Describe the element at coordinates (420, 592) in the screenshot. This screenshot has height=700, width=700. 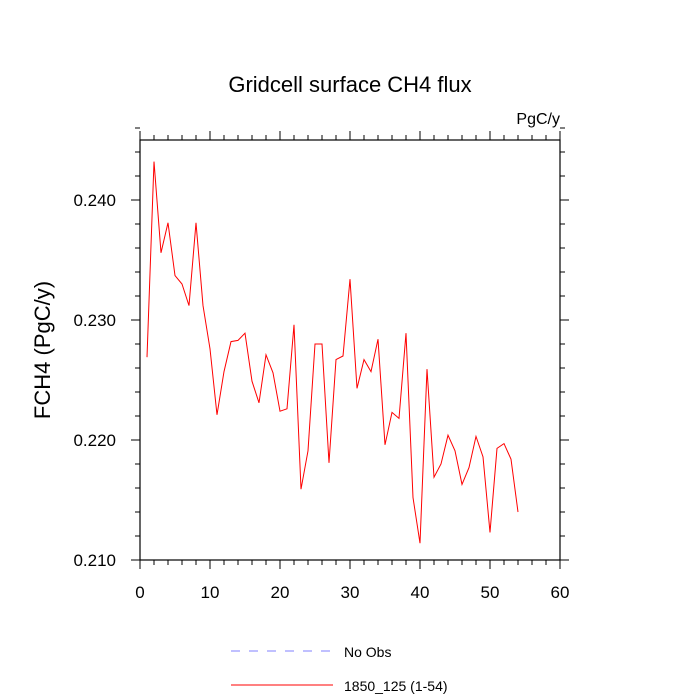
I see `x-tick-label: 40` at that location.